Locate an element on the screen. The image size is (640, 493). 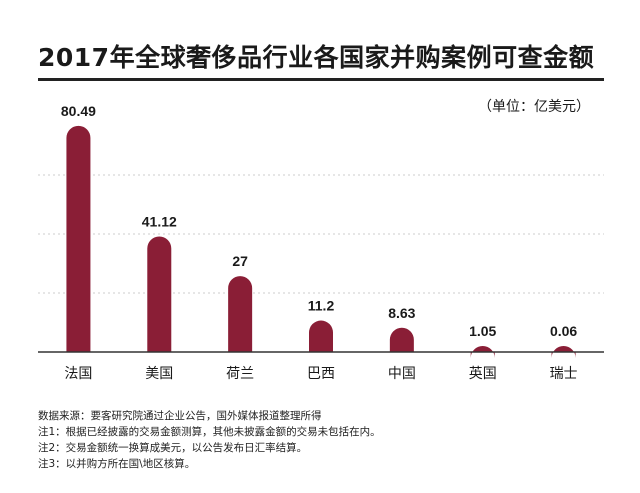
note-2: 注2：交易金额统一换算成美元，以公告发布日汇率结算。 is located at coordinates (173, 448).